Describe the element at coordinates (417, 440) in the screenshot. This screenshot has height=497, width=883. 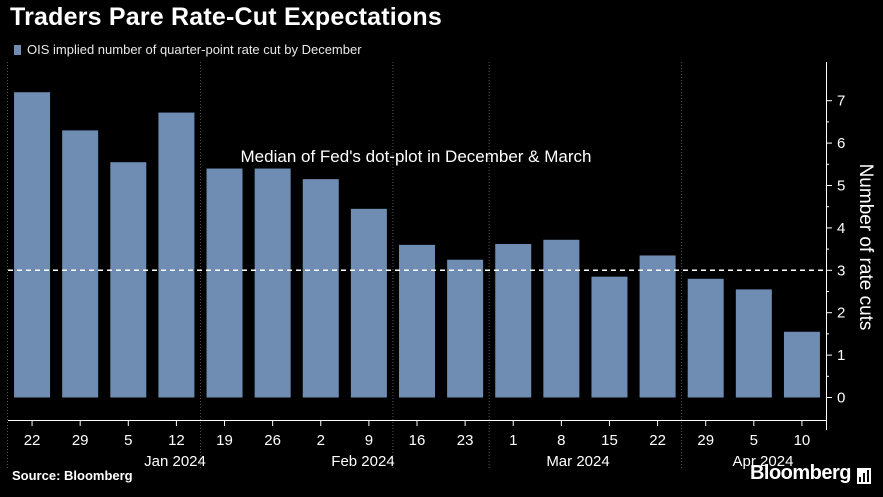
I see `x-tick-label: 16` at that location.